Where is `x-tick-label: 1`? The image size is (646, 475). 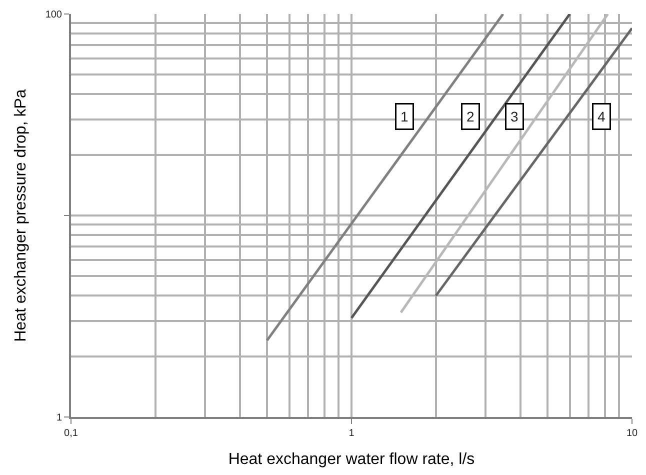 x-tick-label: 1 is located at coordinates (351, 433).